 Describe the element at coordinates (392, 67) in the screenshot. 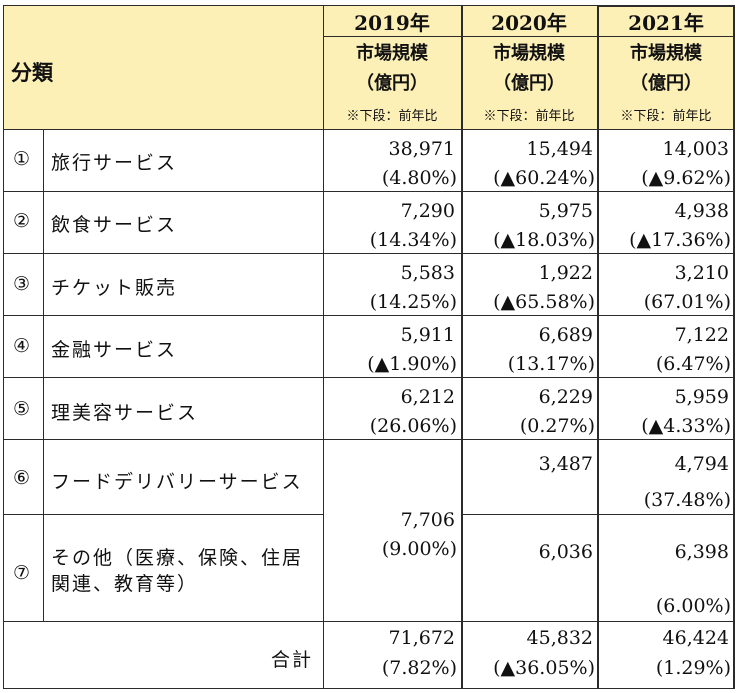

I see `header-2019-cell` at that location.